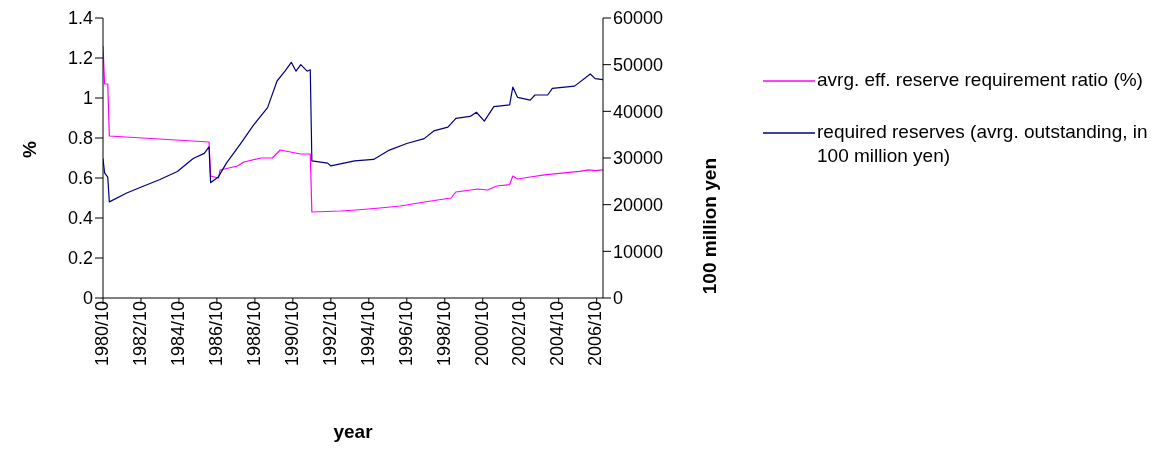  I want to click on legend-label: required reserves (avrg. outstanding, in 100 million yen), so click(983, 144).